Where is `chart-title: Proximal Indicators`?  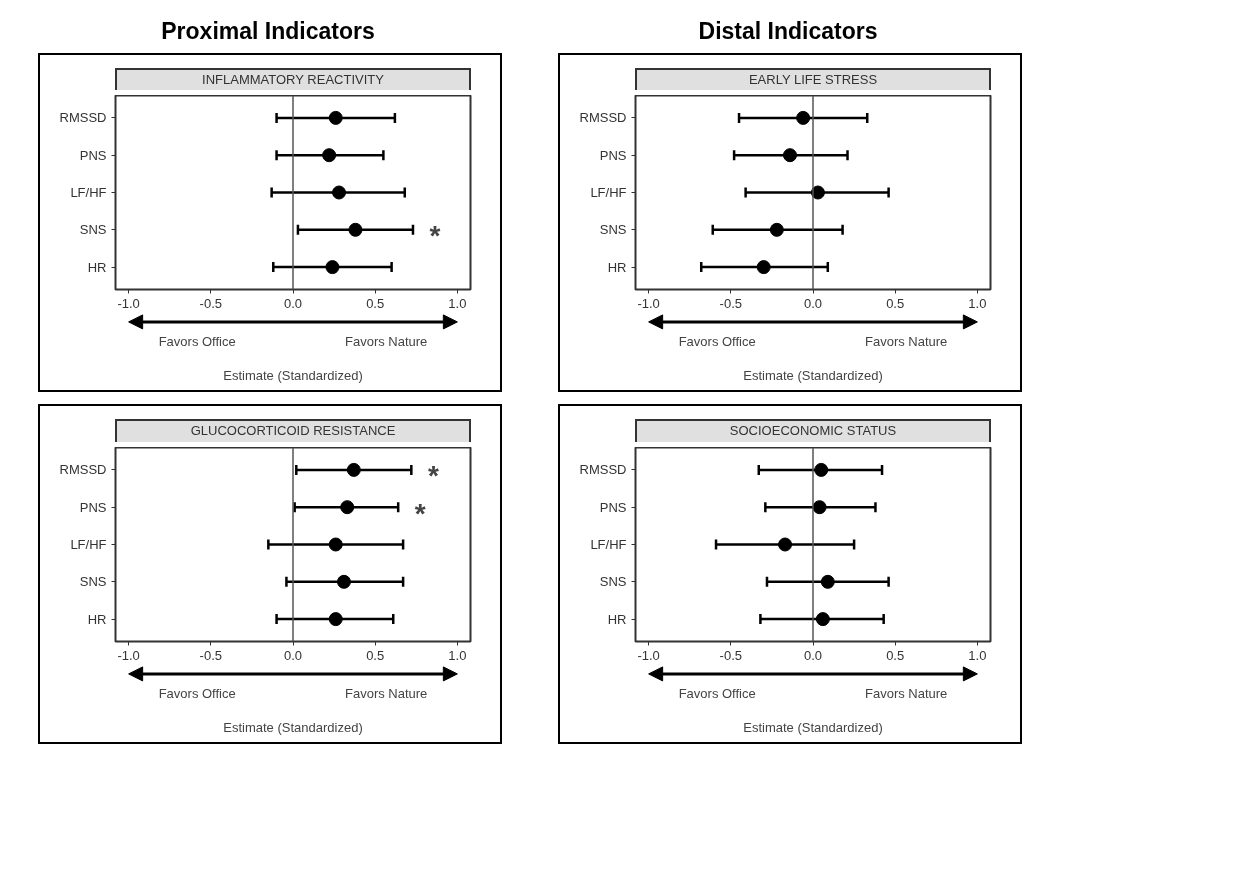
chart-title: Proximal Indicators is located at coordinates (268, 31).